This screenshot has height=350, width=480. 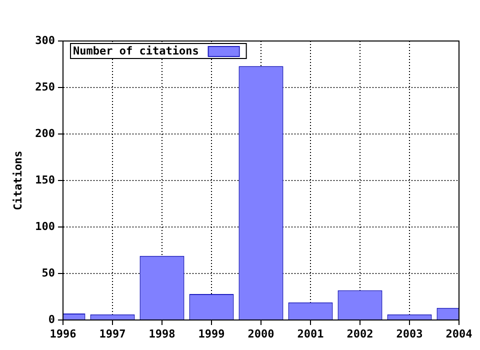 What do you see at coordinates (63, 333) in the screenshot?
I see `x-tick-label: 1996` at bounding box center [63, 333].